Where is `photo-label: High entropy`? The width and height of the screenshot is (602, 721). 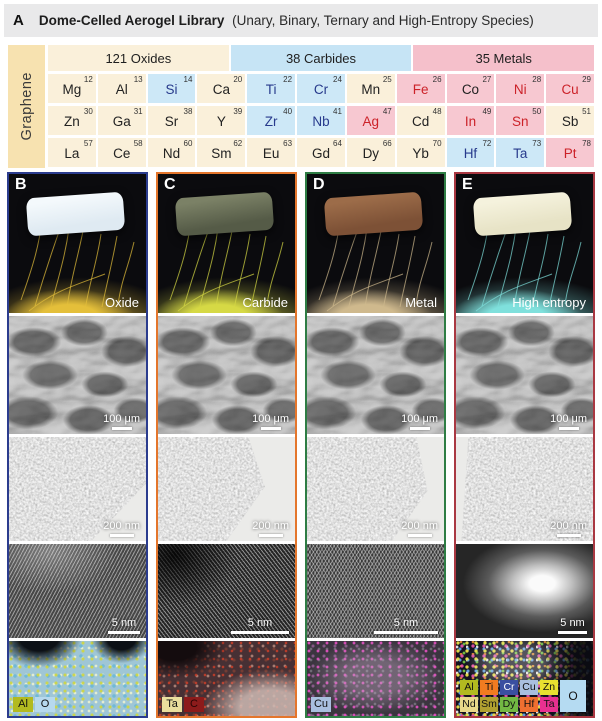
photo-label: High entropy is located at coordinates (549, 302).